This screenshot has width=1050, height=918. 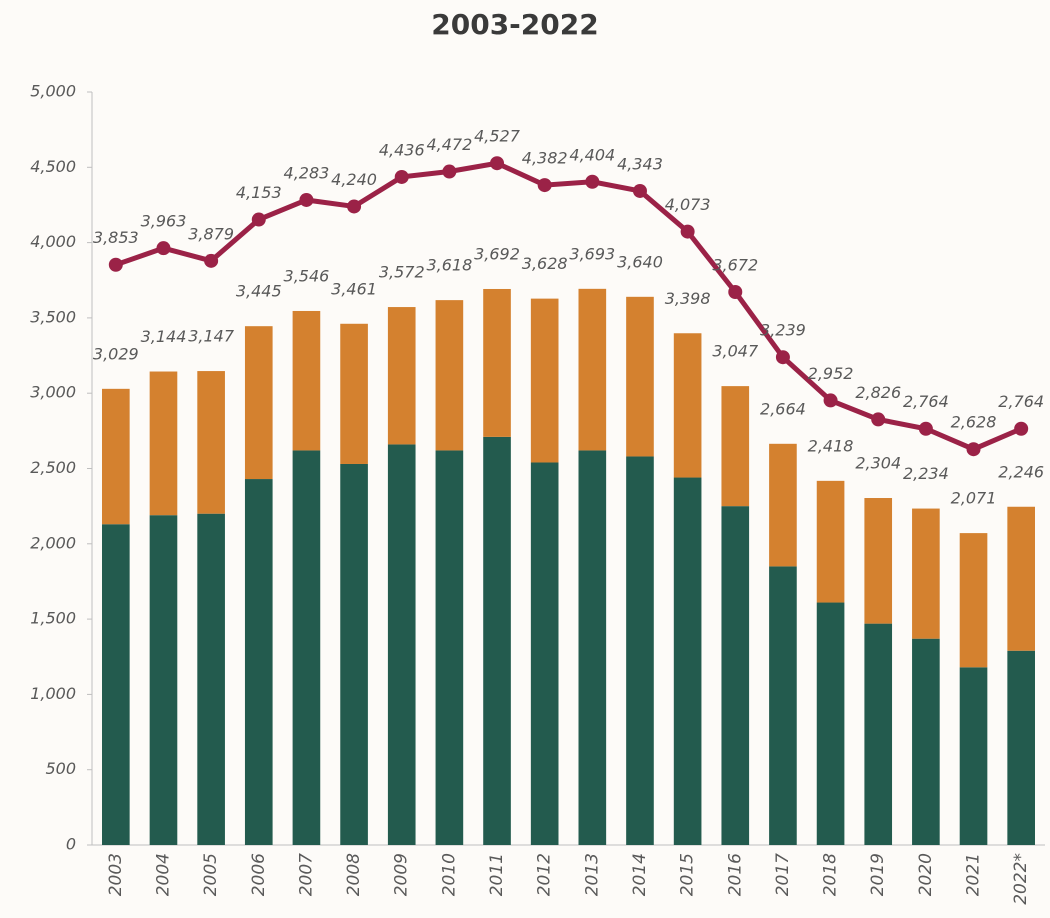 I want to click on line-label: 4,382, so click(x=545, y=158).